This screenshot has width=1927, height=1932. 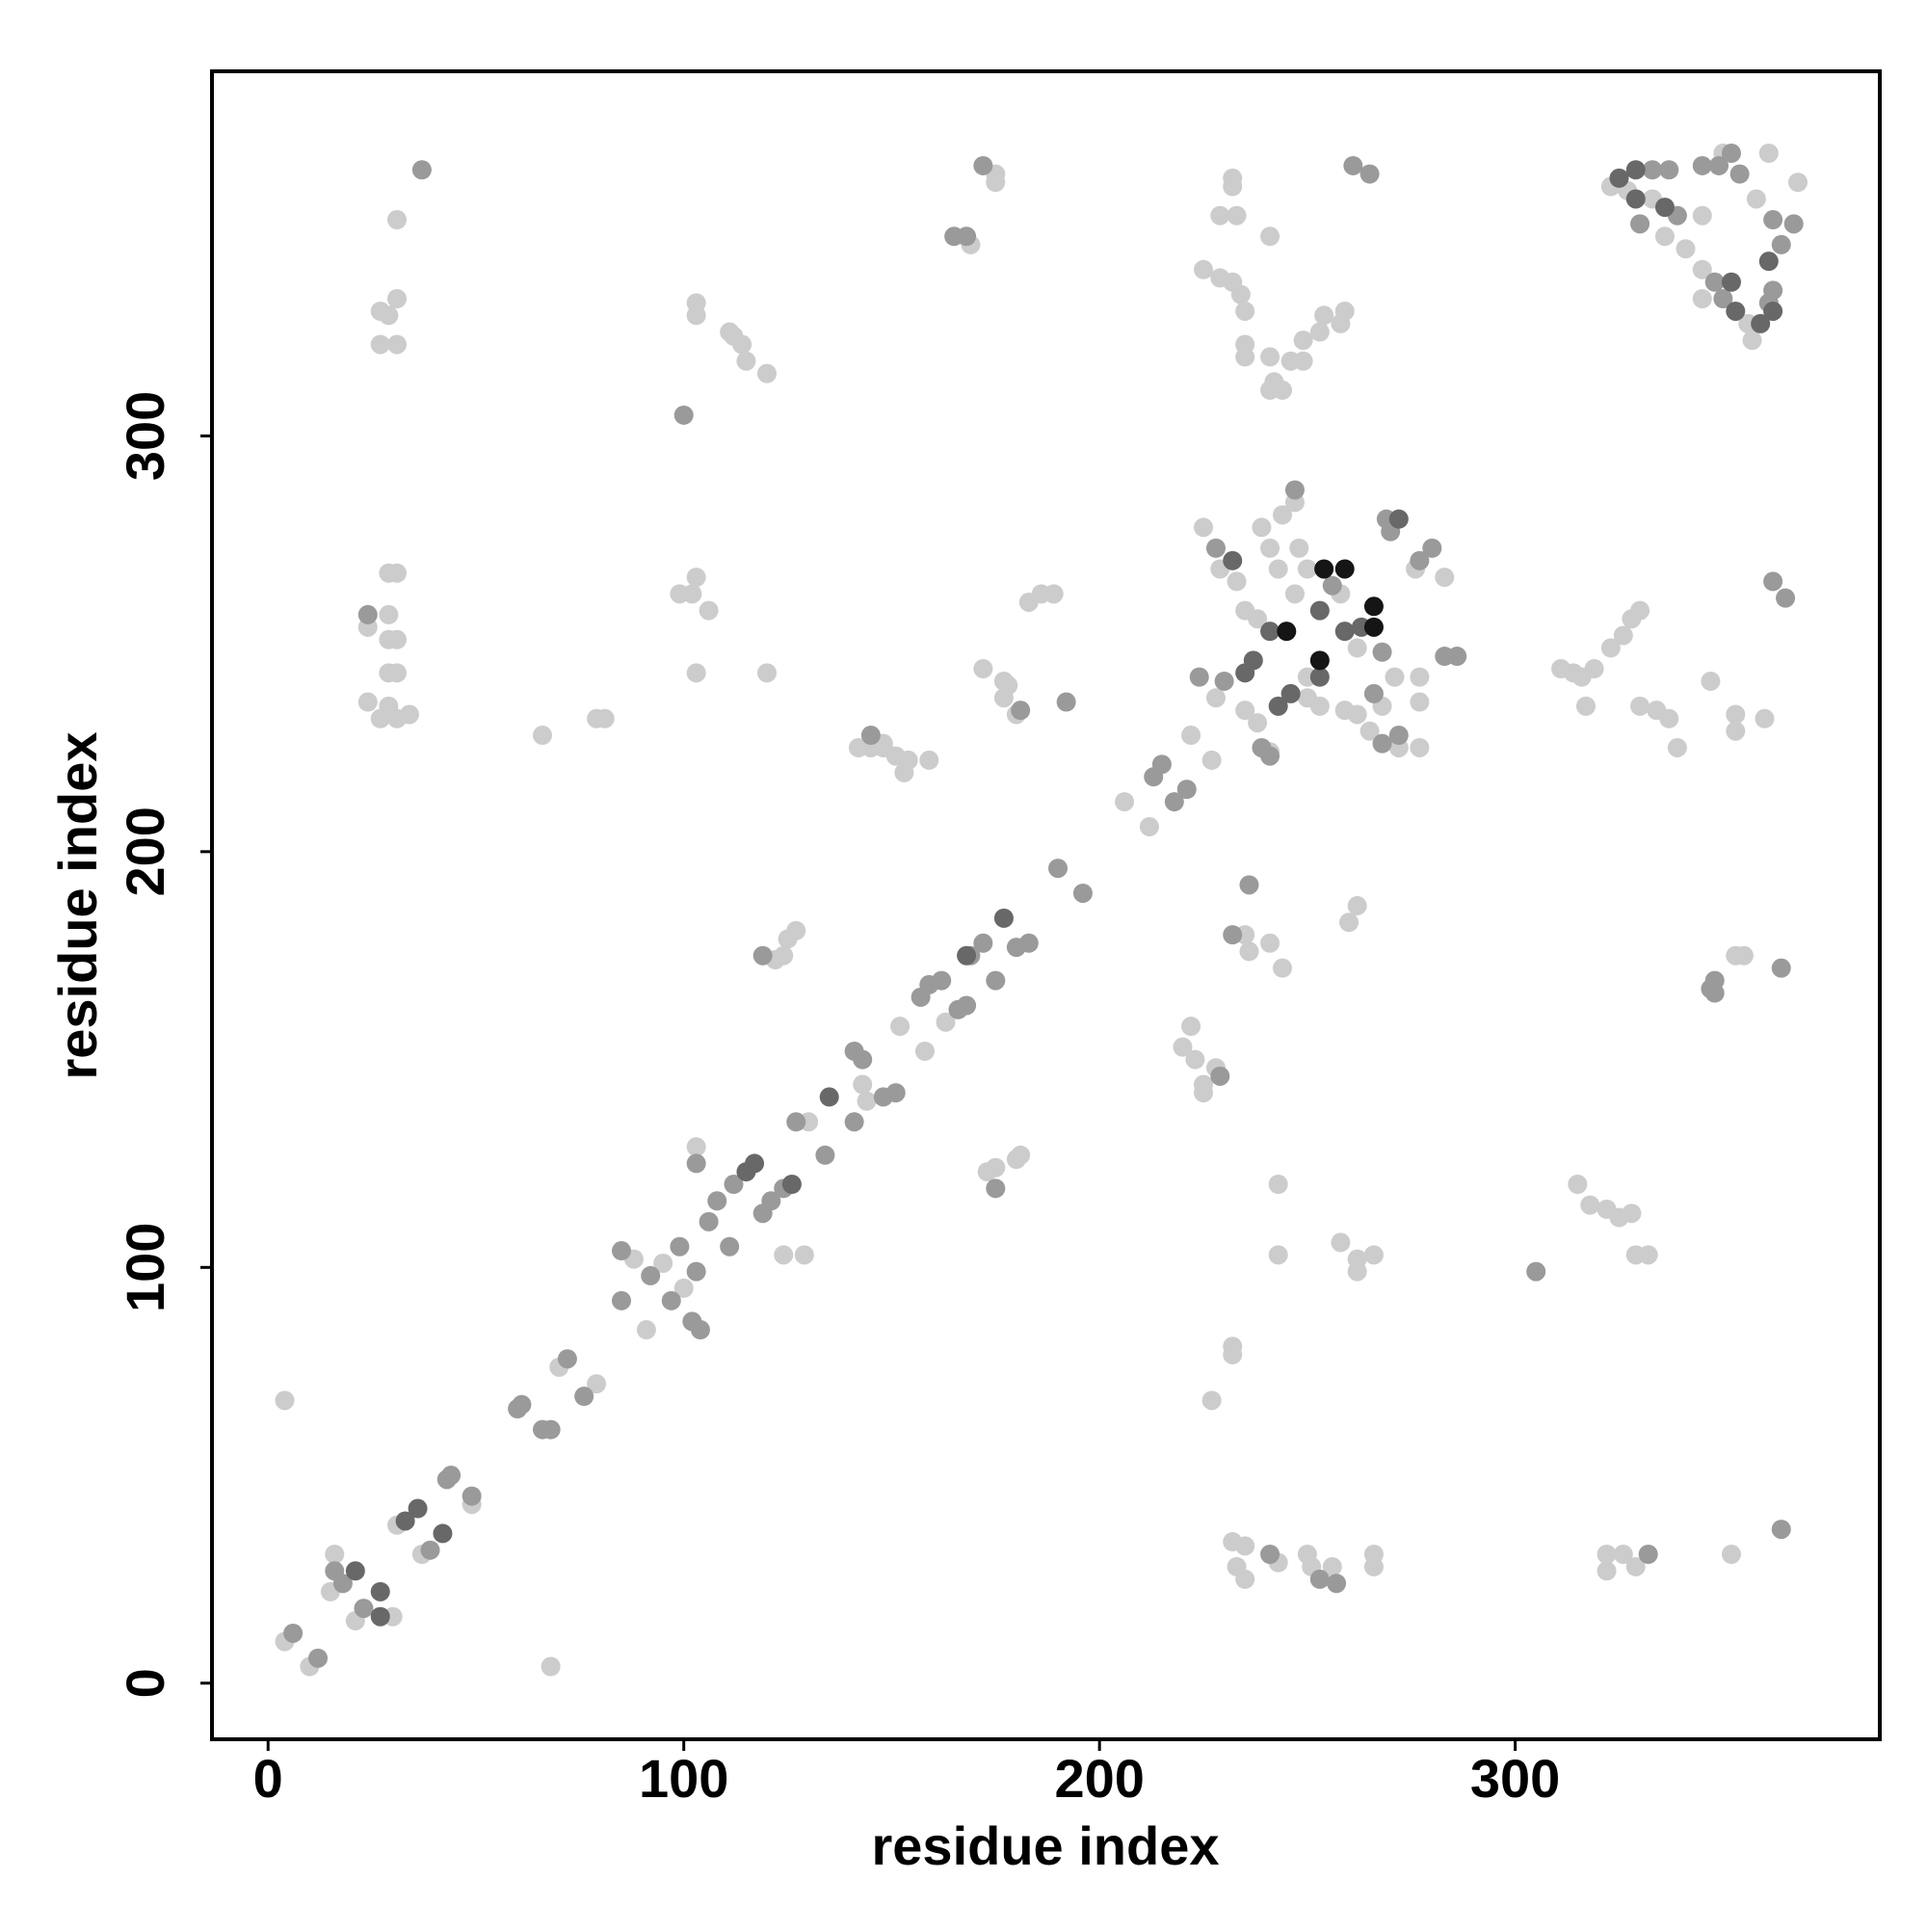 What do you see at coordinates (145, 851) in the screenshot?
I see `y-tick-label: 200` at bounding box center [145, 851].